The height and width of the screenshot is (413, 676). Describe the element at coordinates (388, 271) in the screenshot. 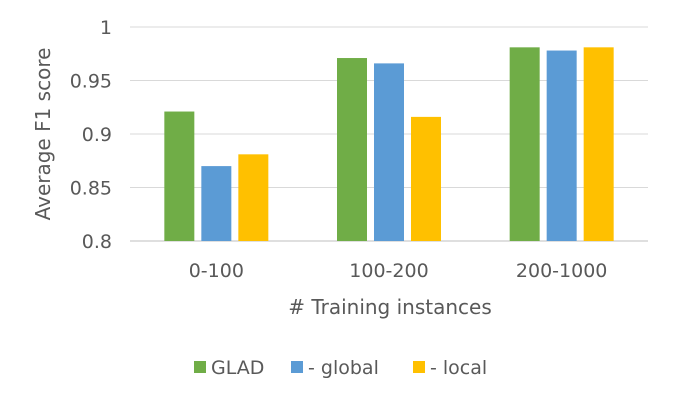

I see `x-tick-label: 100-200` at that location.